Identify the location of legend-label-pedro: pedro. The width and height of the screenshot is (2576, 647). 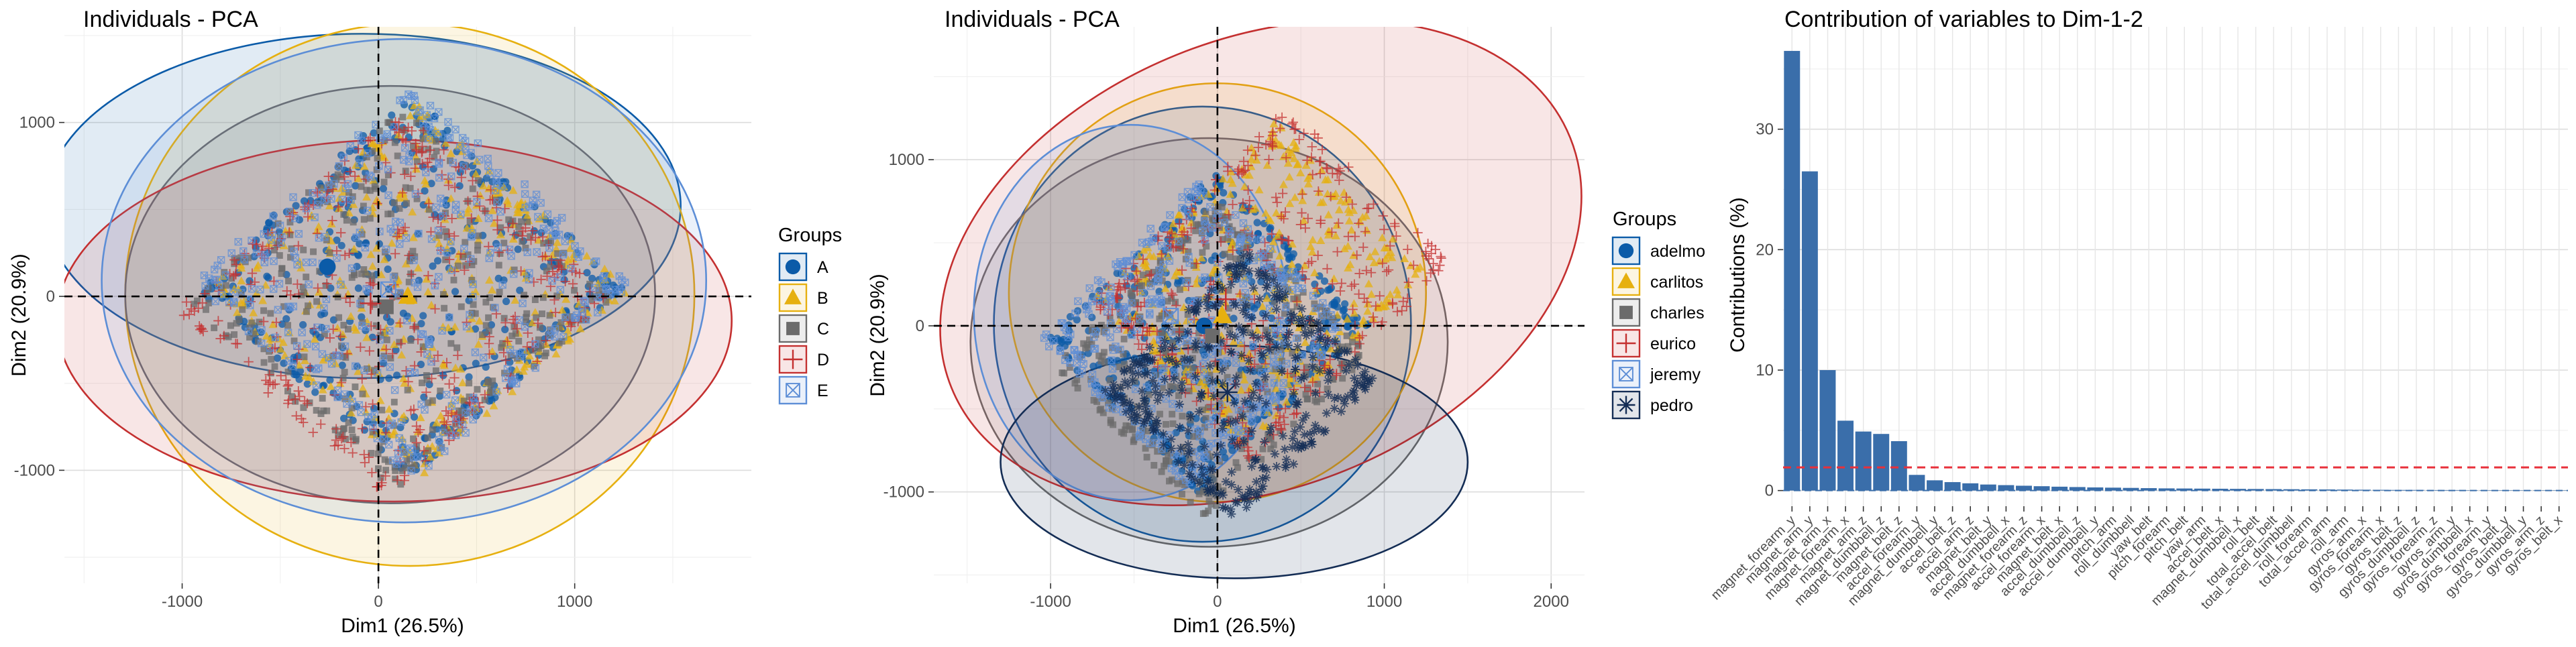
(1671, 405).